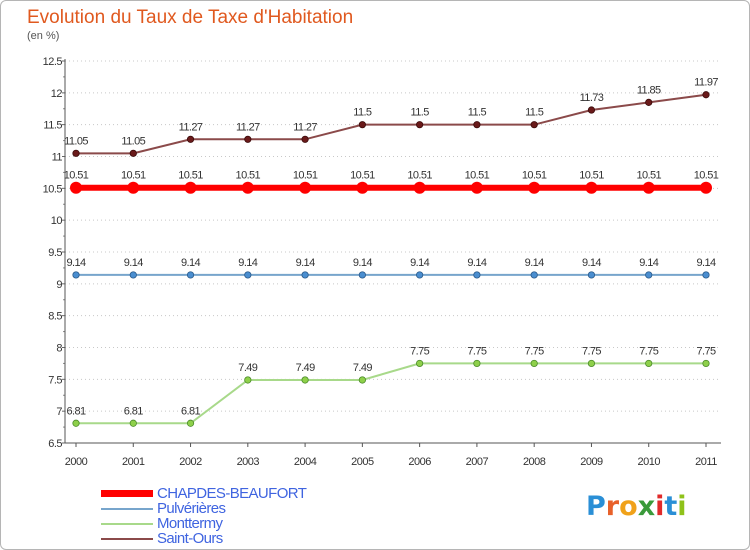 This screenshot has height=550, width=750. I want to click on legend-label: Saint-Ours, so click(190, 538).